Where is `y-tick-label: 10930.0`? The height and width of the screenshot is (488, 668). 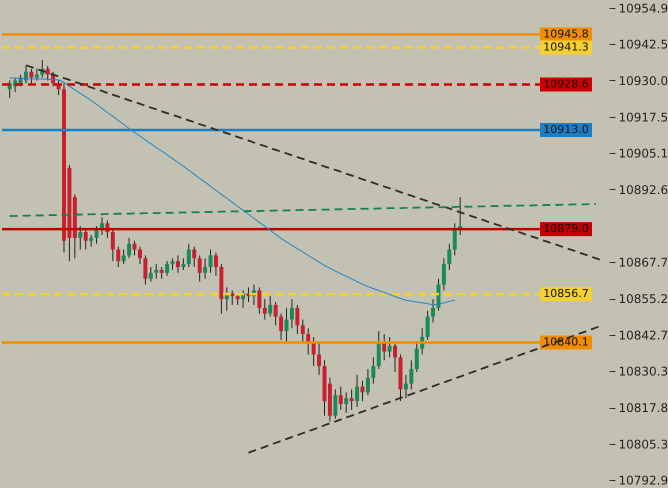 y-tick-label: 10930.0 is located at coordinates (643, 81).